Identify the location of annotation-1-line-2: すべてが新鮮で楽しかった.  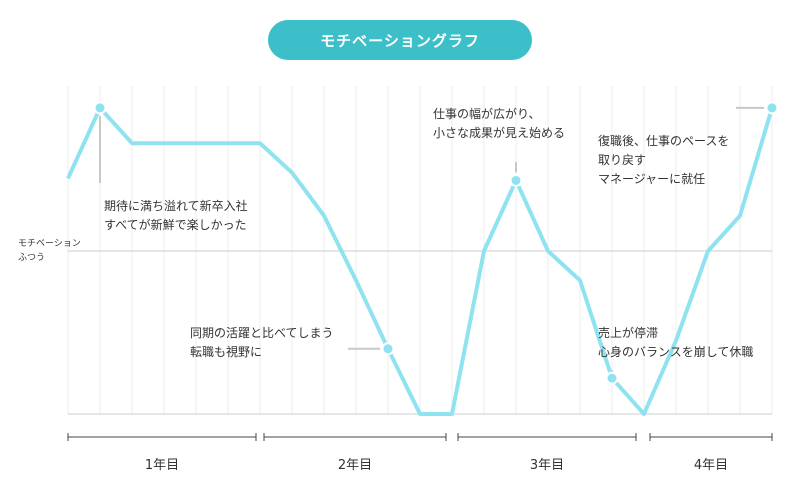
(175, 224).